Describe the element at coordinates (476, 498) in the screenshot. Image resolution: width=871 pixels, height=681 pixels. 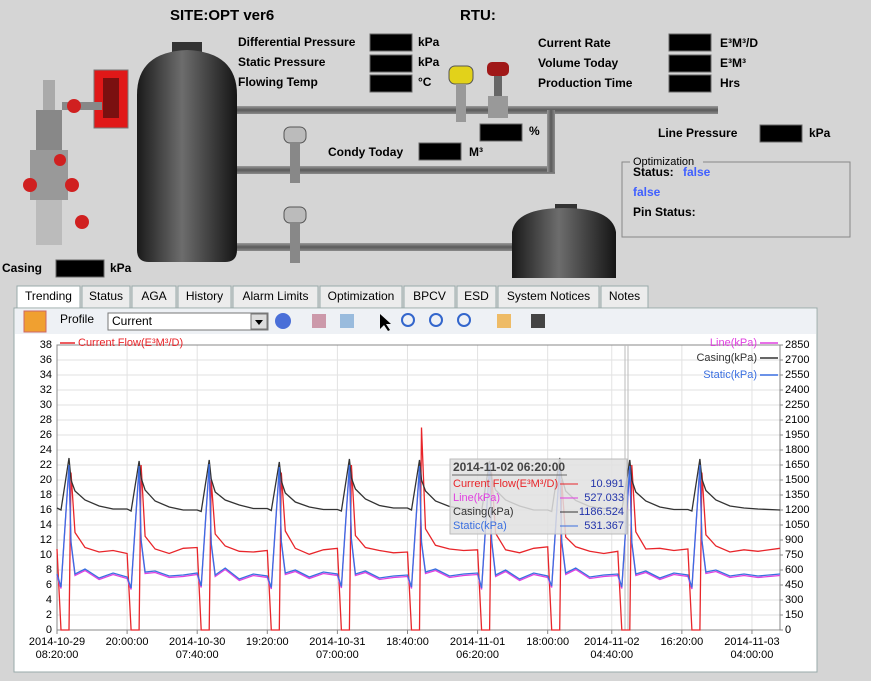
I see `tooltip-name: Line(kPa)` at that location.